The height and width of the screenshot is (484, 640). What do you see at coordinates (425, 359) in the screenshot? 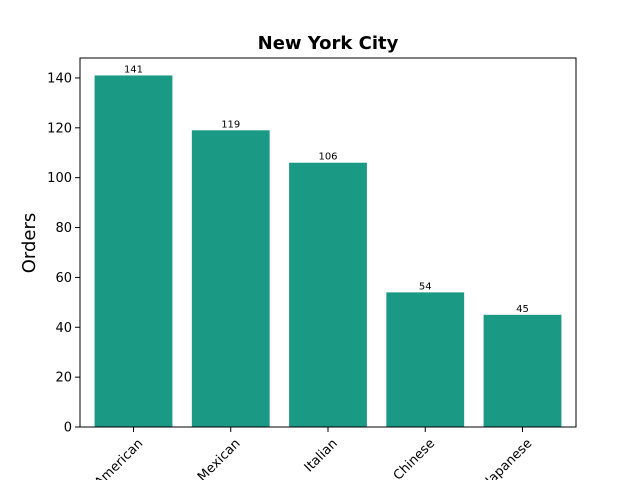
I see `bar-chinese` at bounding box center [425, 359].